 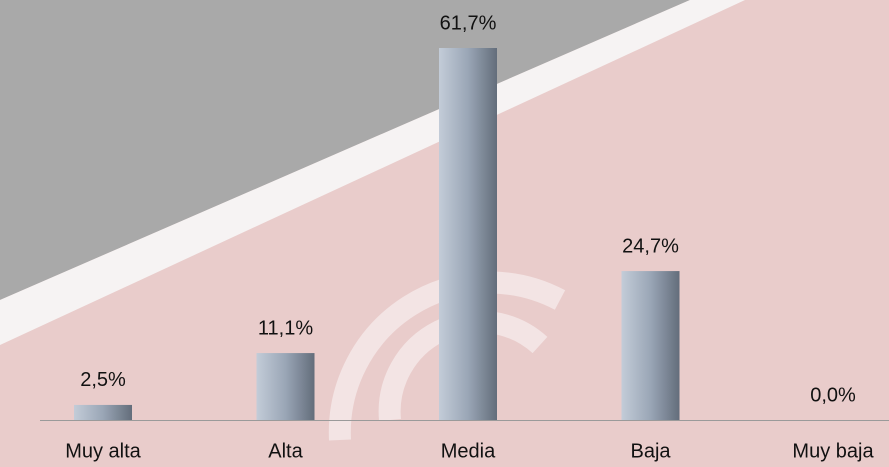 I want to click on x-tick-label: Muy baja, so click(x=833, y=451).